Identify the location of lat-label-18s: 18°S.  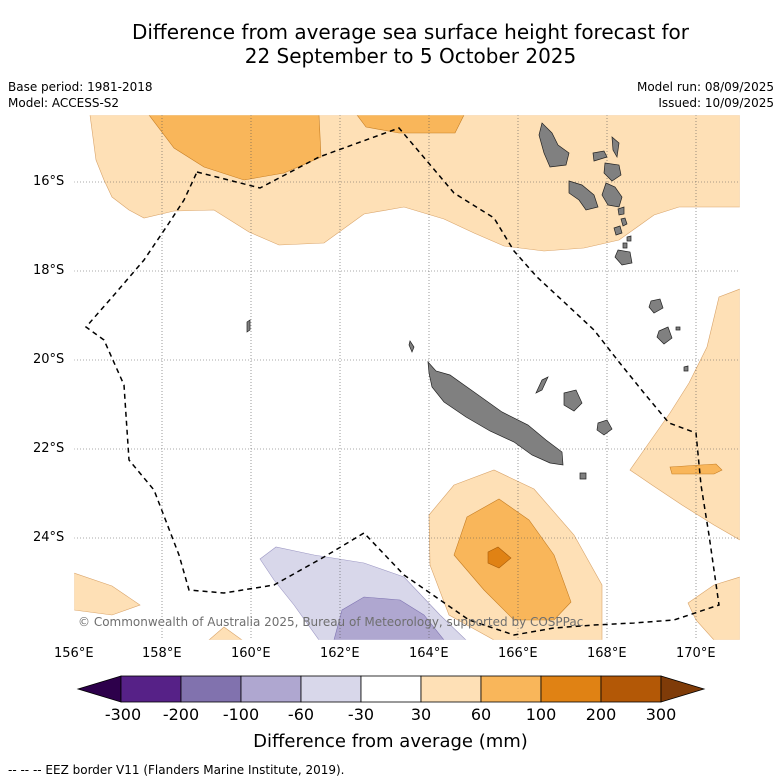
(49, 270).